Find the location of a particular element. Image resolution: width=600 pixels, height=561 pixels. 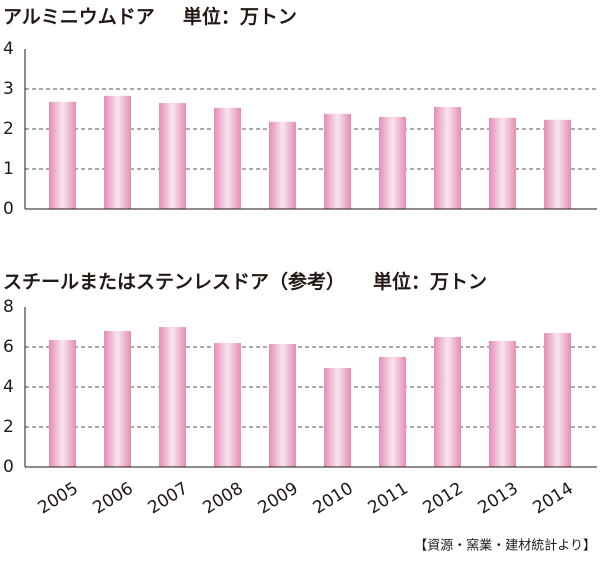

y-tick-label: 8 is located at coordinates (8, 307).